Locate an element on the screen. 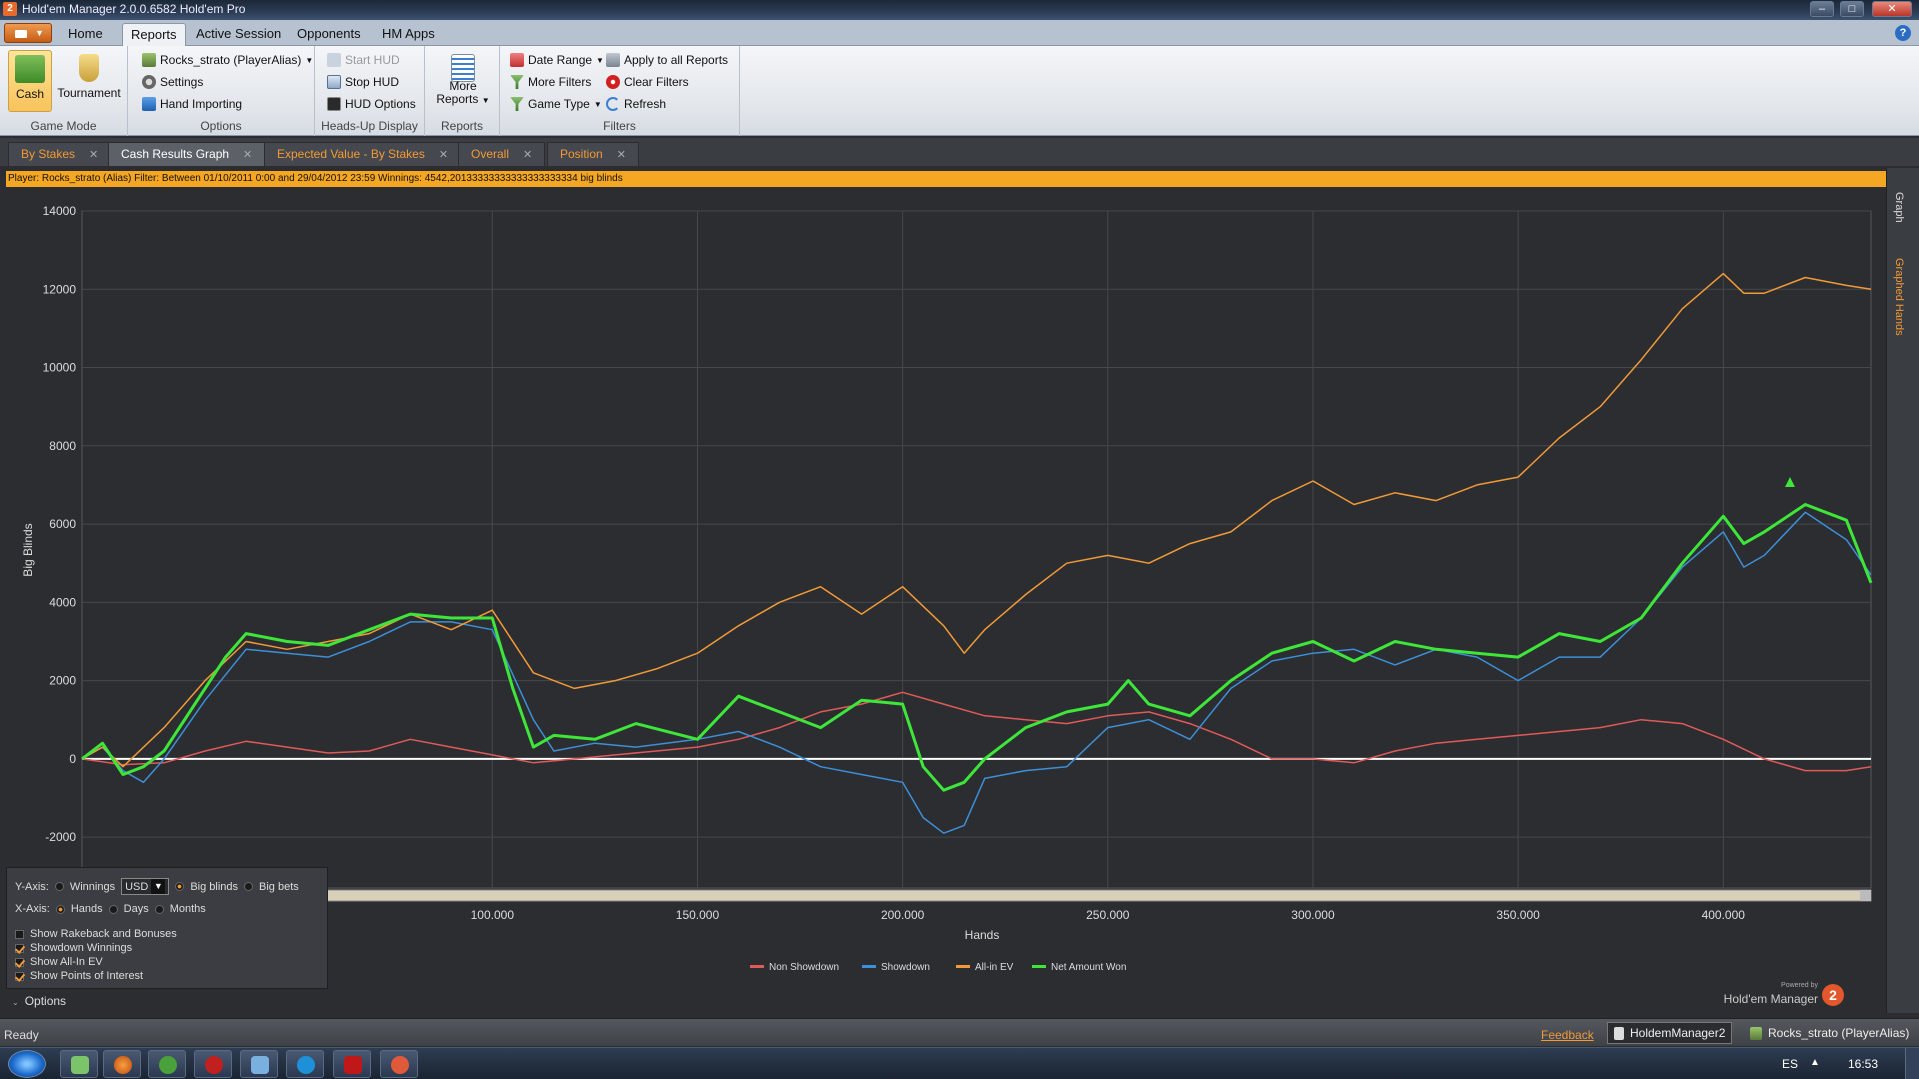  taskbar-clock: 16:53 is located at coordinates (1863, 1064).